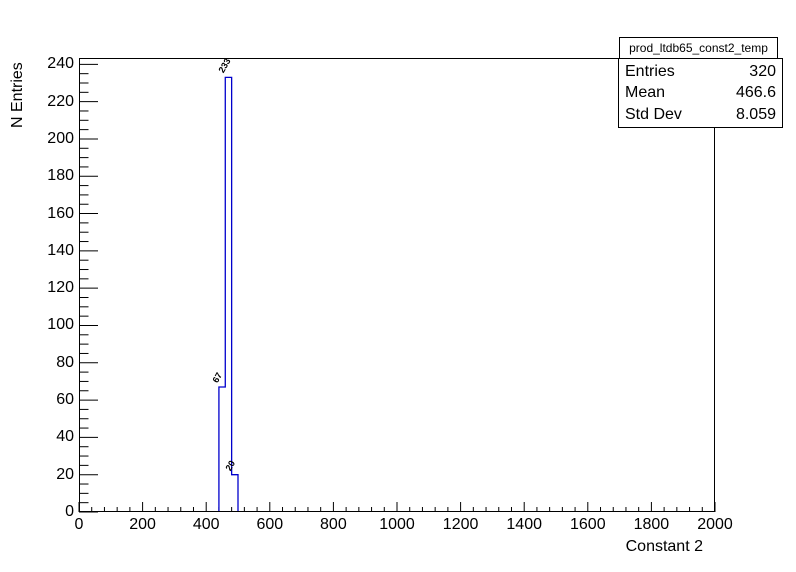  What do you see at coordinates (762, 72) in the screenshot?
I see `stats-value: 320` at bounding box center [762, 72].